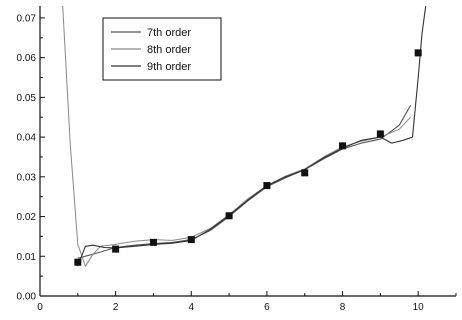 Image resolution: width=462 pixels, height=320 pixels. What do you see at coordinates (169, 50) in the screenshot?
I see `legend-label-2: 8th order` at bounding box center [169, 50].